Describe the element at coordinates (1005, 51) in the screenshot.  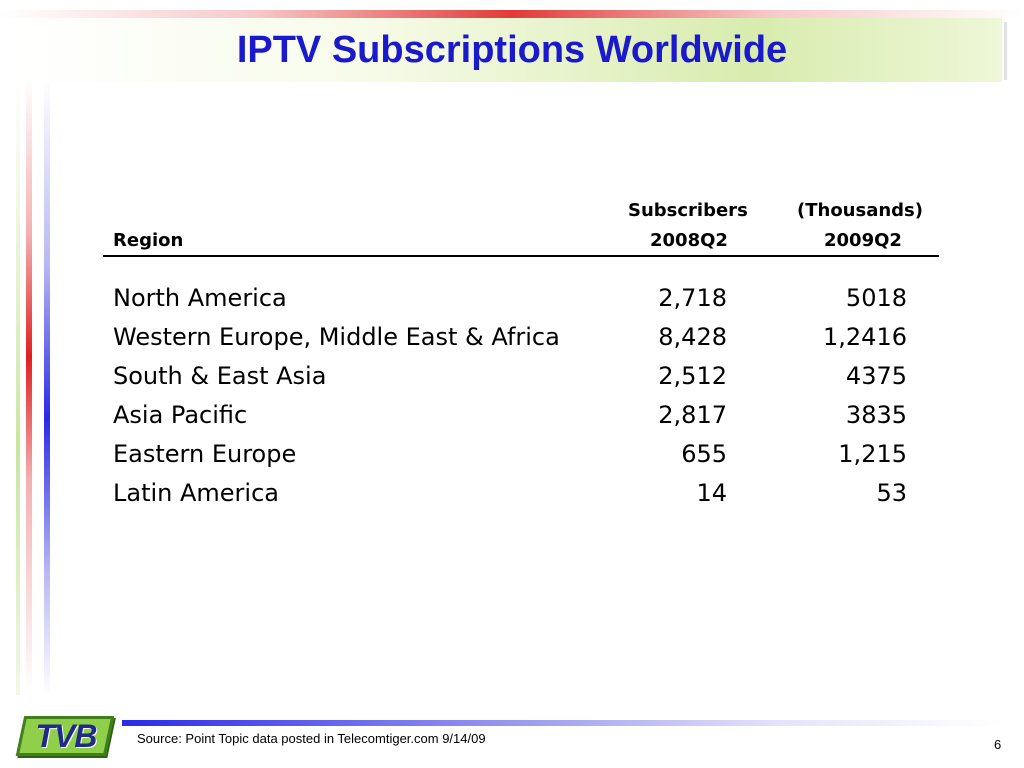
I see `title-band-edge` at that location.